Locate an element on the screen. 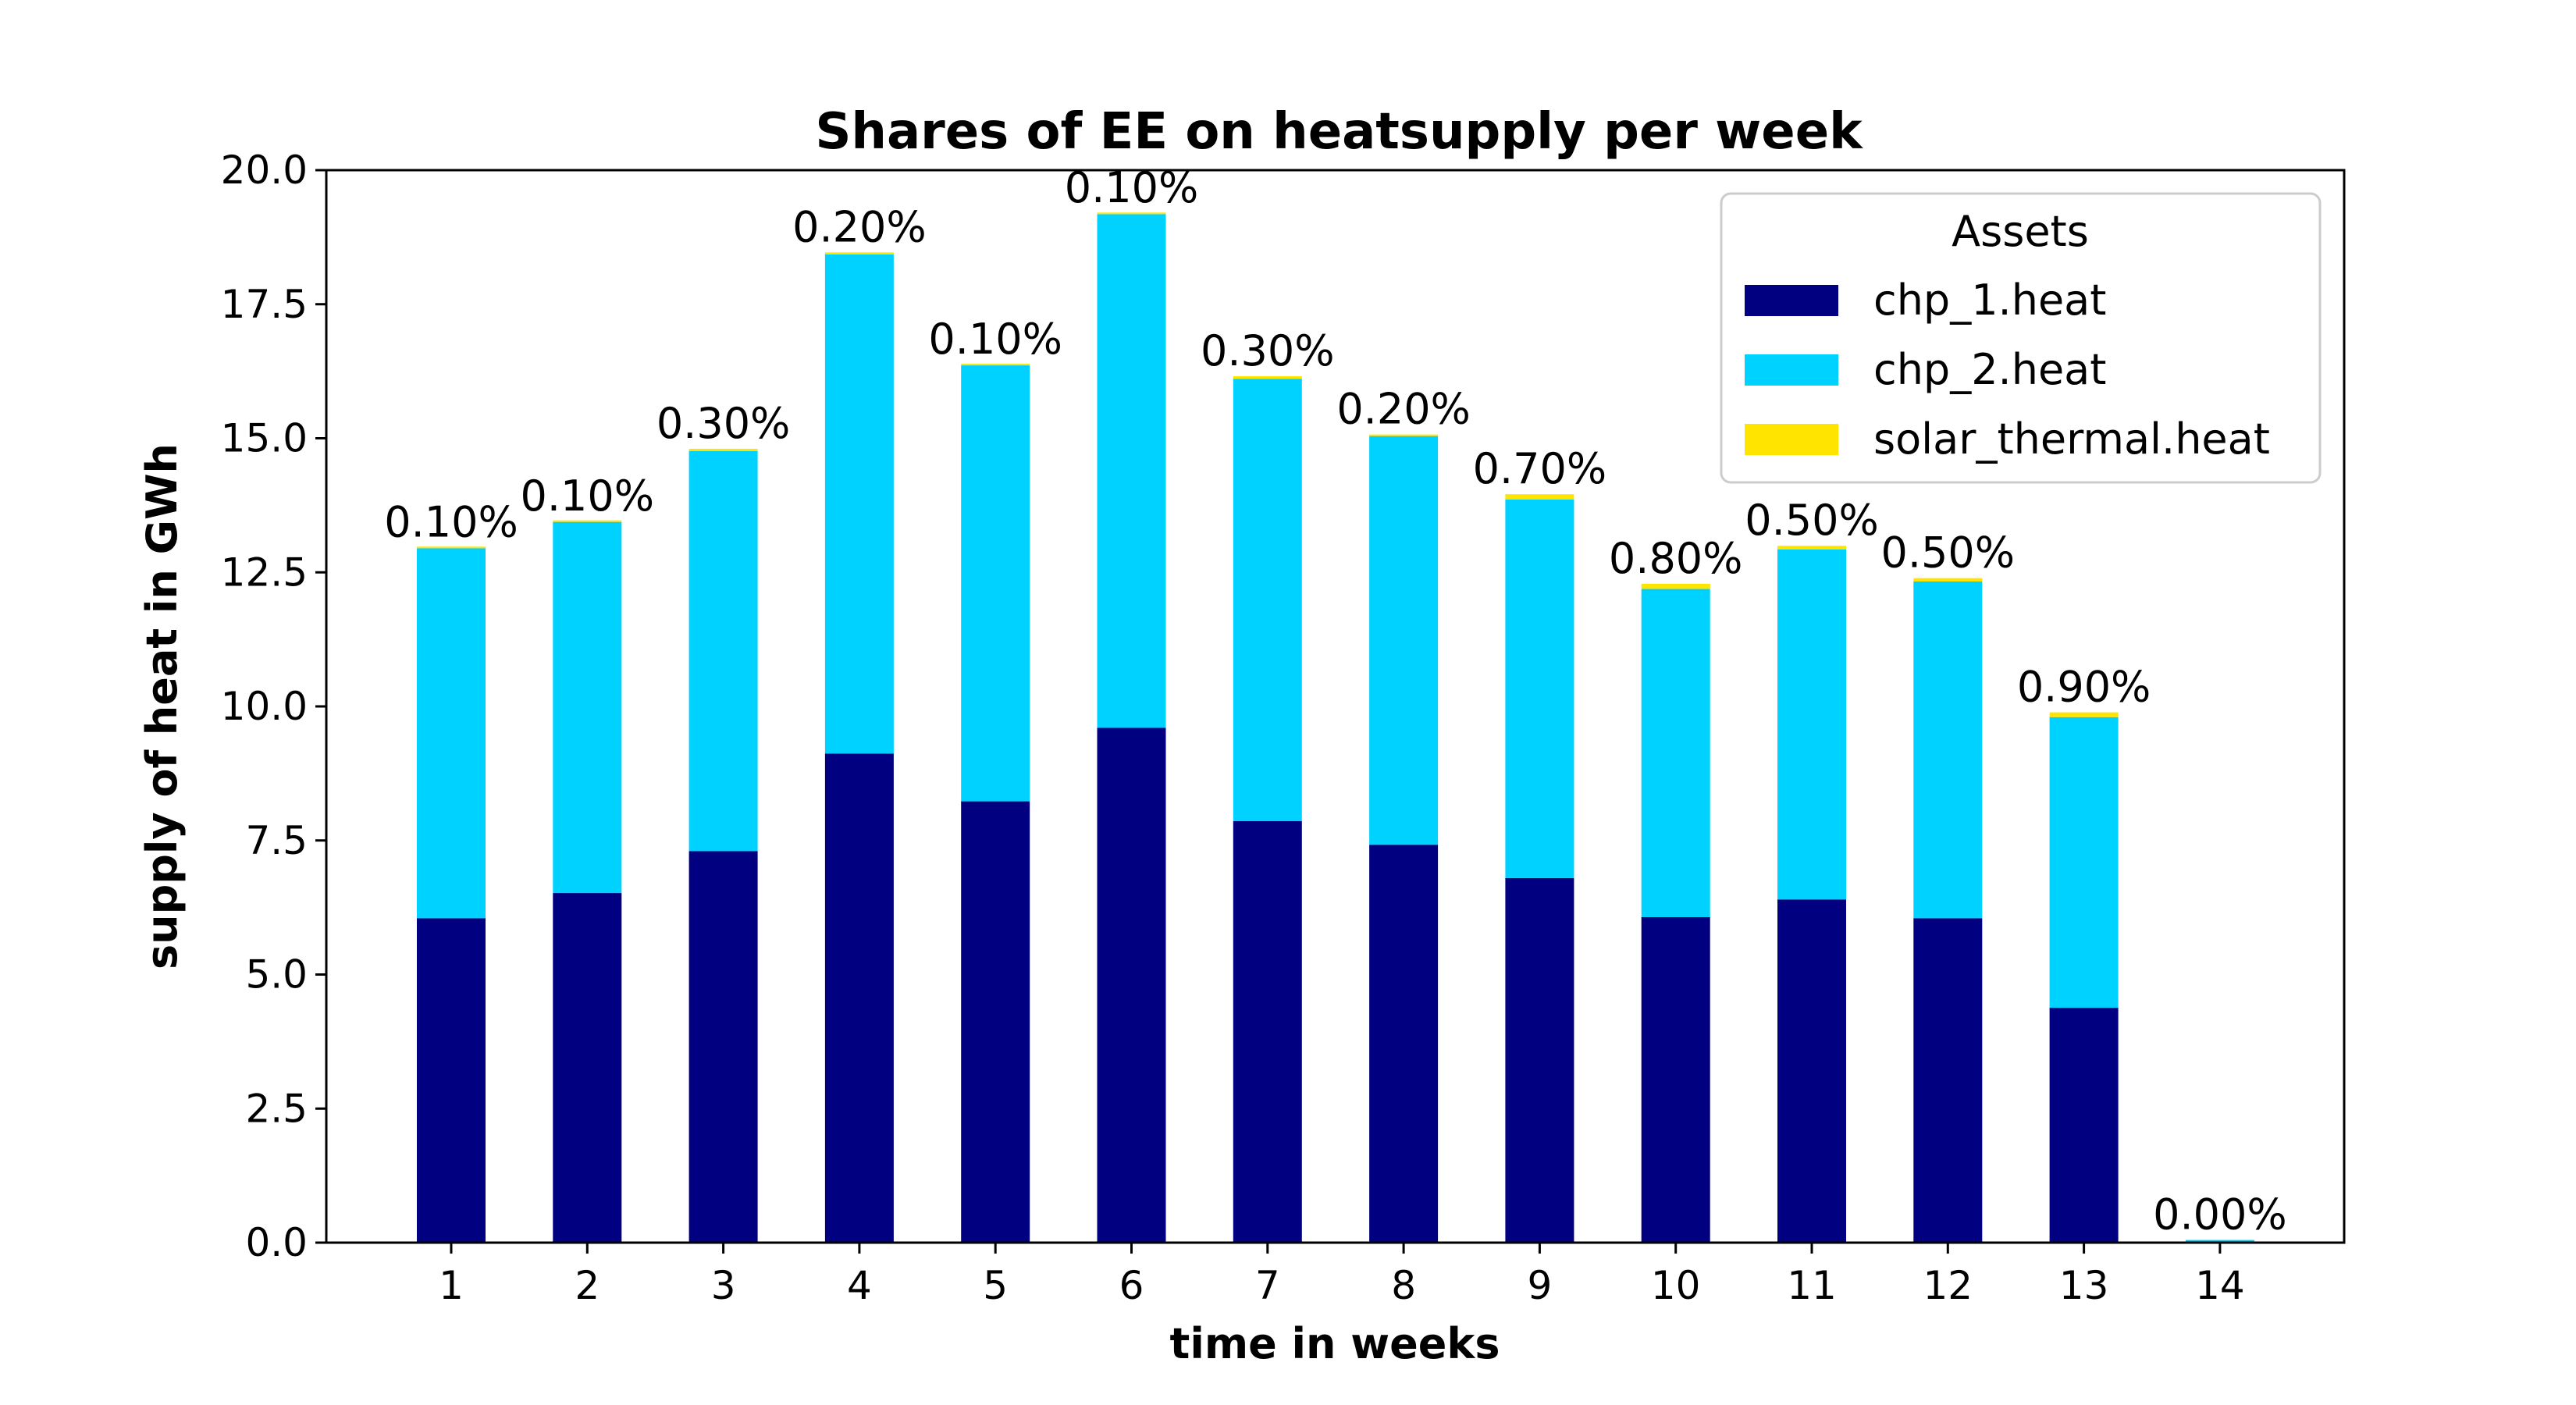  x-tick-label: 1 is located at coordinates (451, 1286).